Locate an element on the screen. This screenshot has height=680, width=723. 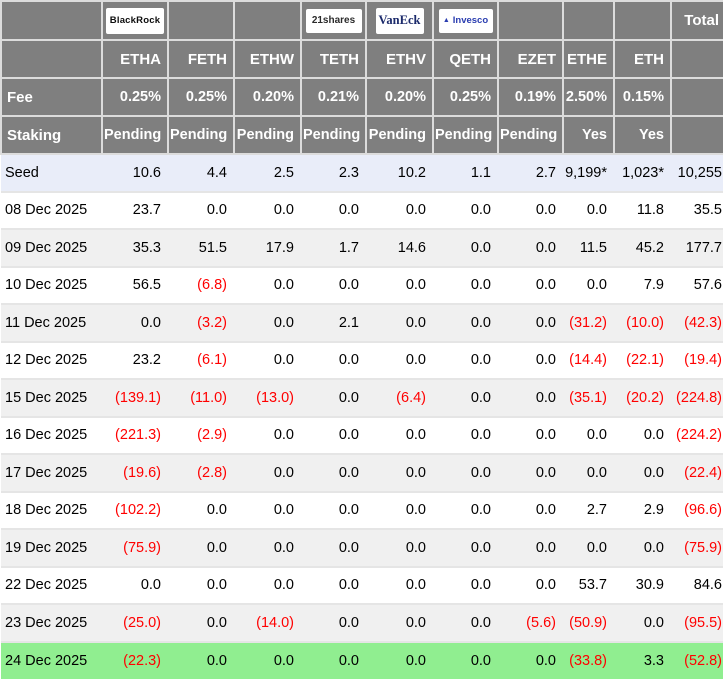
row-label: 09 Dec 2025 is located at coordinates (51, 247).